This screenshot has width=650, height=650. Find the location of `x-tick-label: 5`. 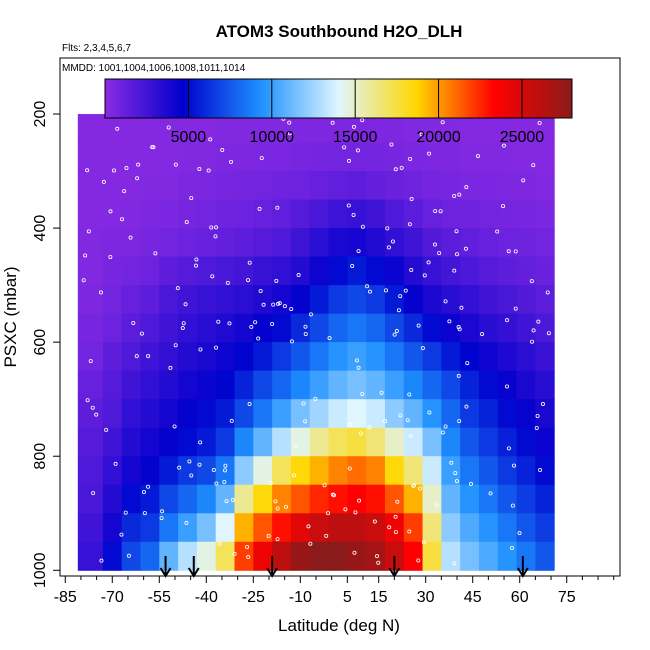

x-tick-label: 5 is located at coordinates (347, 597).